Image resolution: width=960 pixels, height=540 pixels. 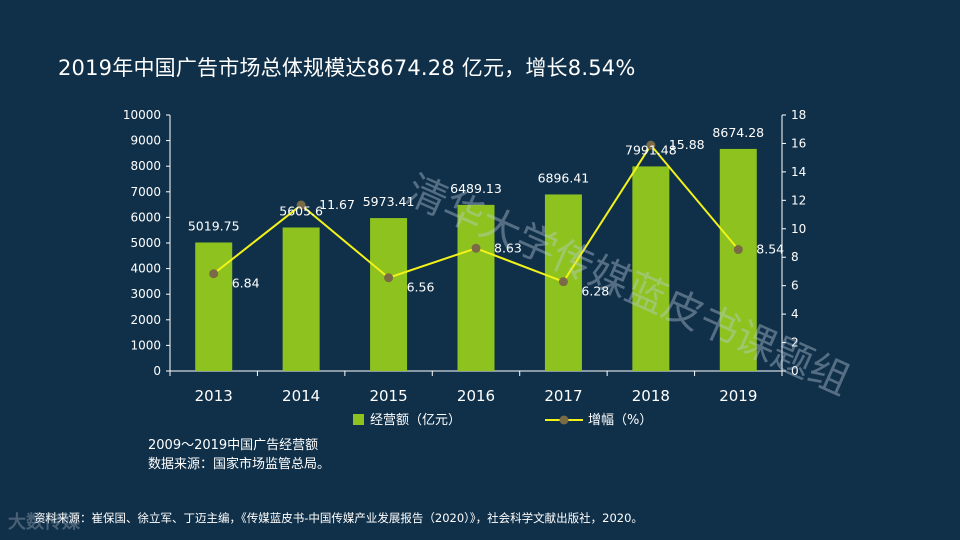 I want to click on y-left-tick-label: 8000, so click(x=145, y=166).